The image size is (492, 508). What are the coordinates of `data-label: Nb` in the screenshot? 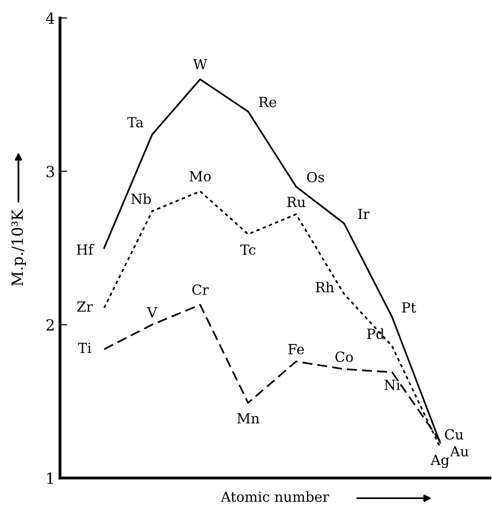 It's located at (141, 198).